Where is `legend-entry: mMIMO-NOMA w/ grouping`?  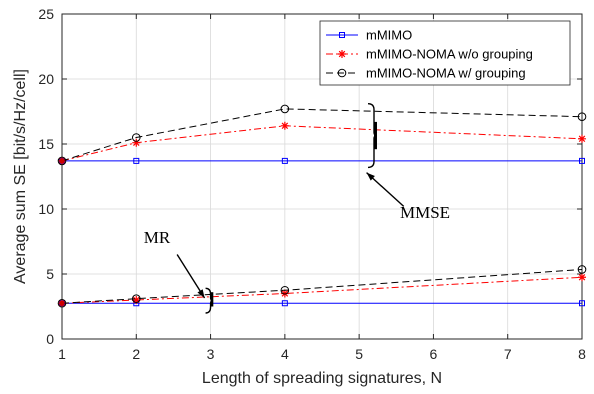 legend-entry: mMIMO-NOMA w/ grouping is located at coordinates (426, 73).